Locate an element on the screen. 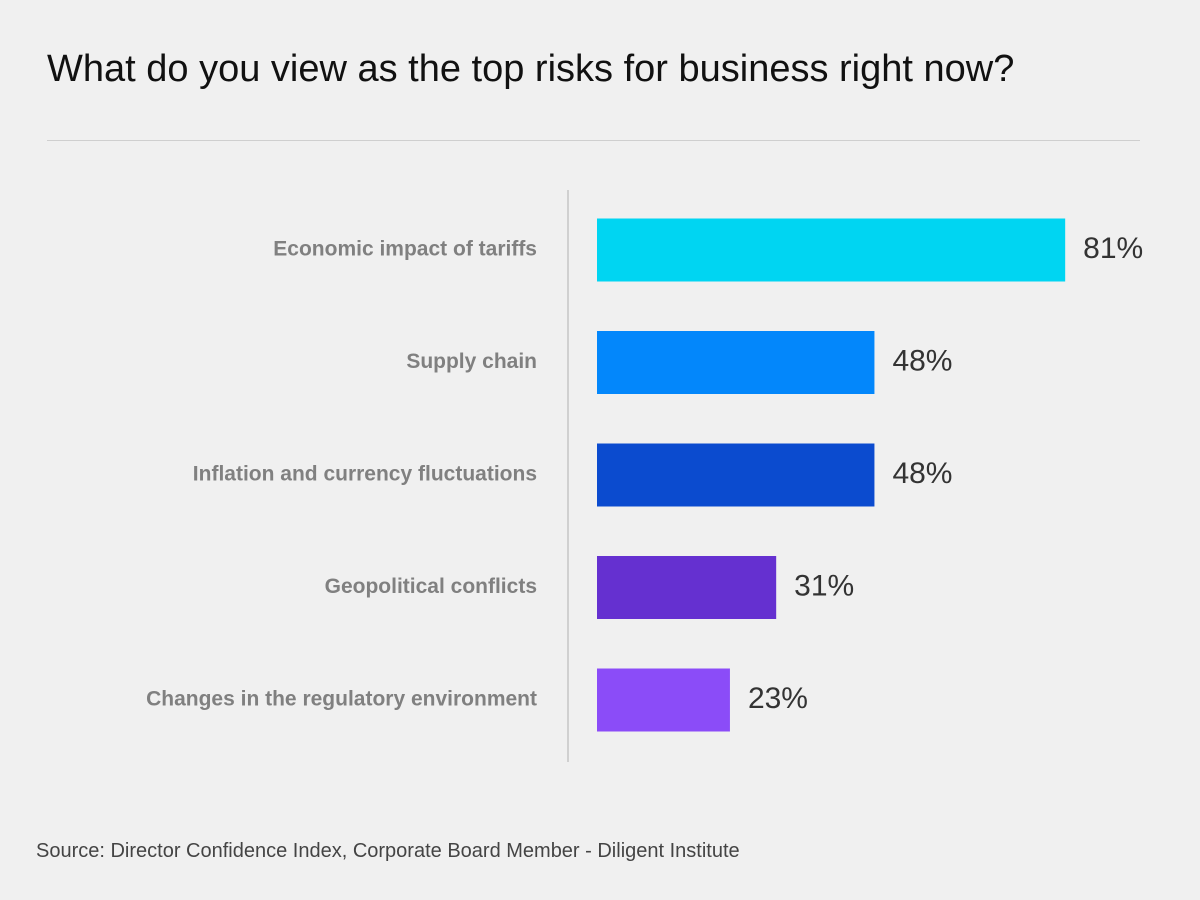  title-divider is located at coordinates (593, 140).